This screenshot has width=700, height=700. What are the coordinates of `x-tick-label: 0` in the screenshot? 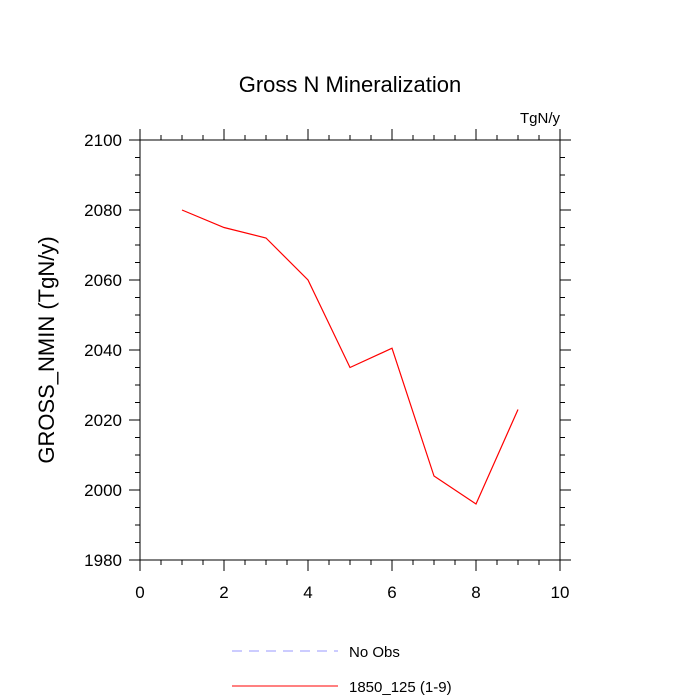 It's located at (139, 592).